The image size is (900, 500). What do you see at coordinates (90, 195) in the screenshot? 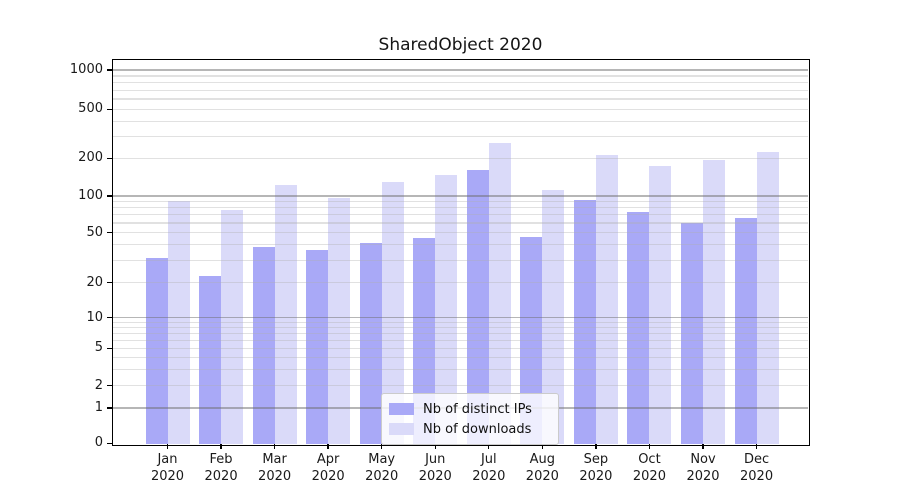
I see `y-tick-label: 100` at bounding box center [90, 195].